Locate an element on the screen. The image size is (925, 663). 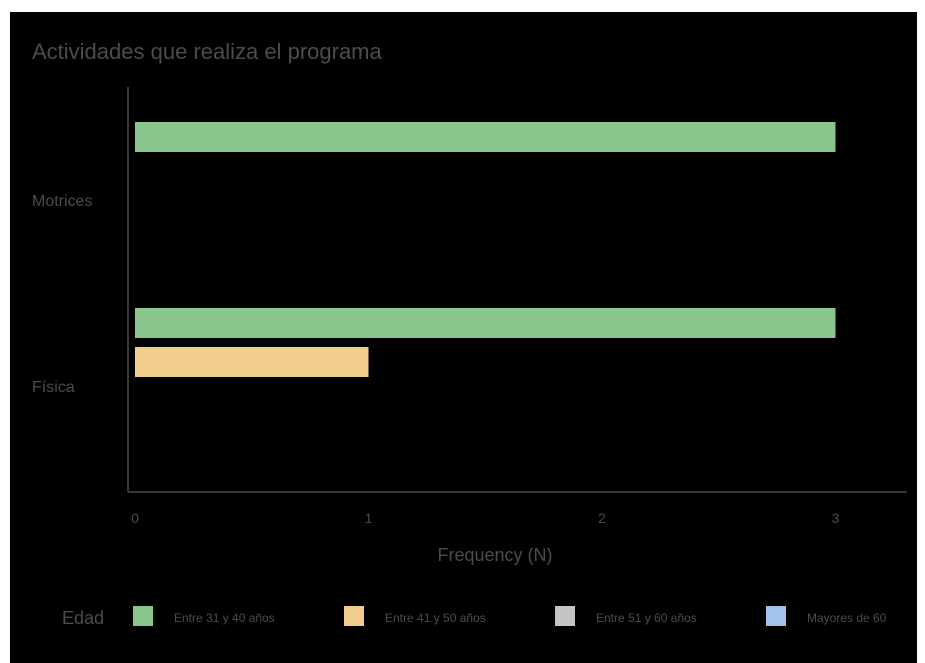
legend-label-3: Entre 51 y 60 años is located at coordinates (646, 618).